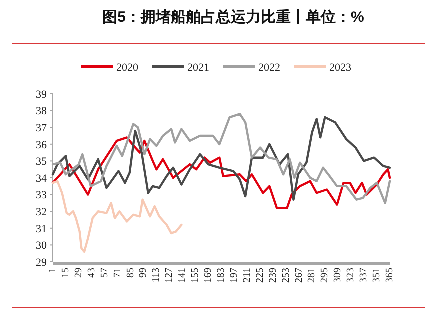  I want to click on x-tick-label: 43, so click(92, 273).